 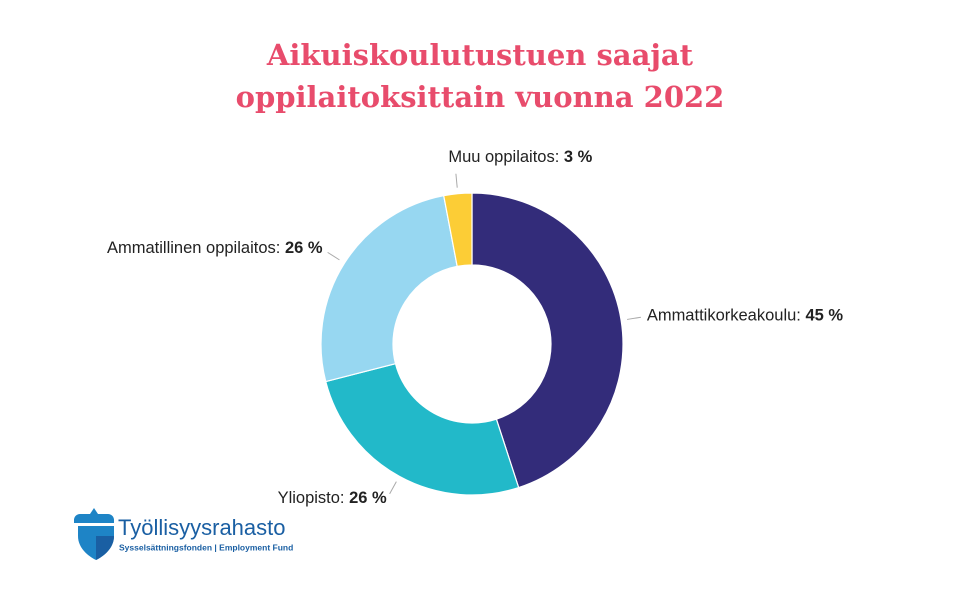 I want to click on data-label: Muu oppilaitos: 3 %, so click(x=520, y=157).